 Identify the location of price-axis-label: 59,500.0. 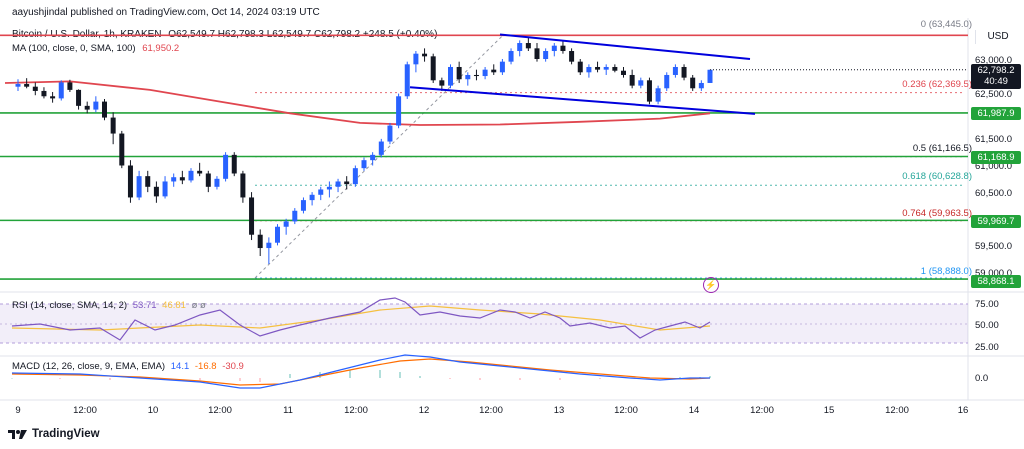
(993, 246).